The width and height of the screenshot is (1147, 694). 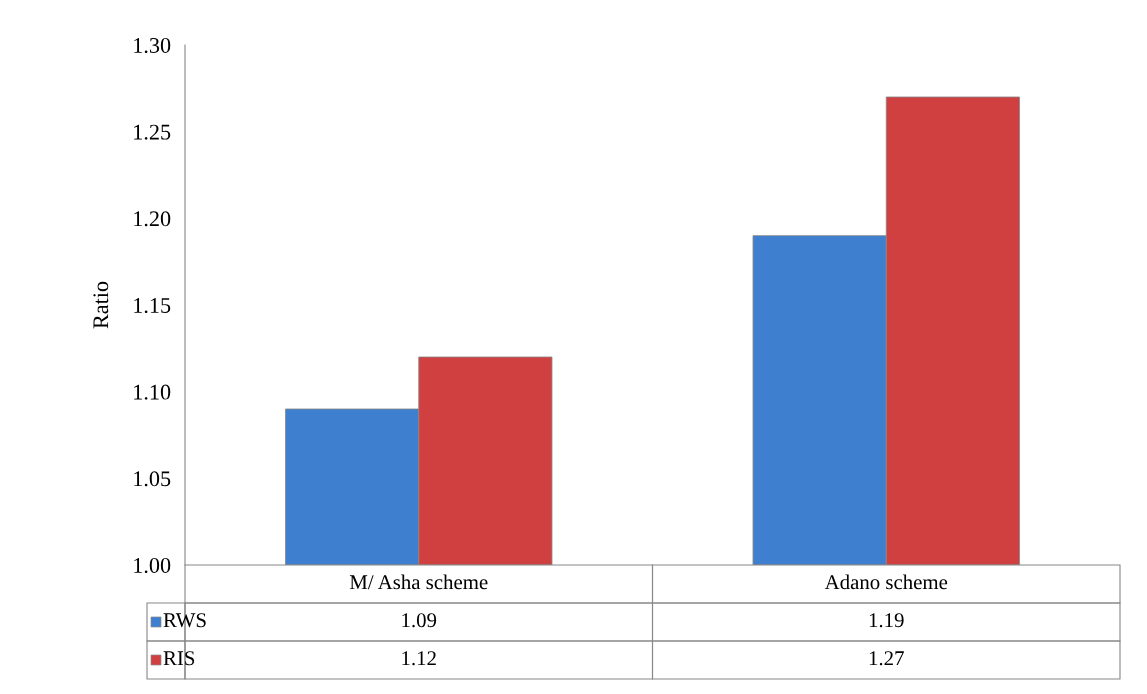 I want to click on x-tick-label: M/ Asha scheme, so click(x=418, y=582).